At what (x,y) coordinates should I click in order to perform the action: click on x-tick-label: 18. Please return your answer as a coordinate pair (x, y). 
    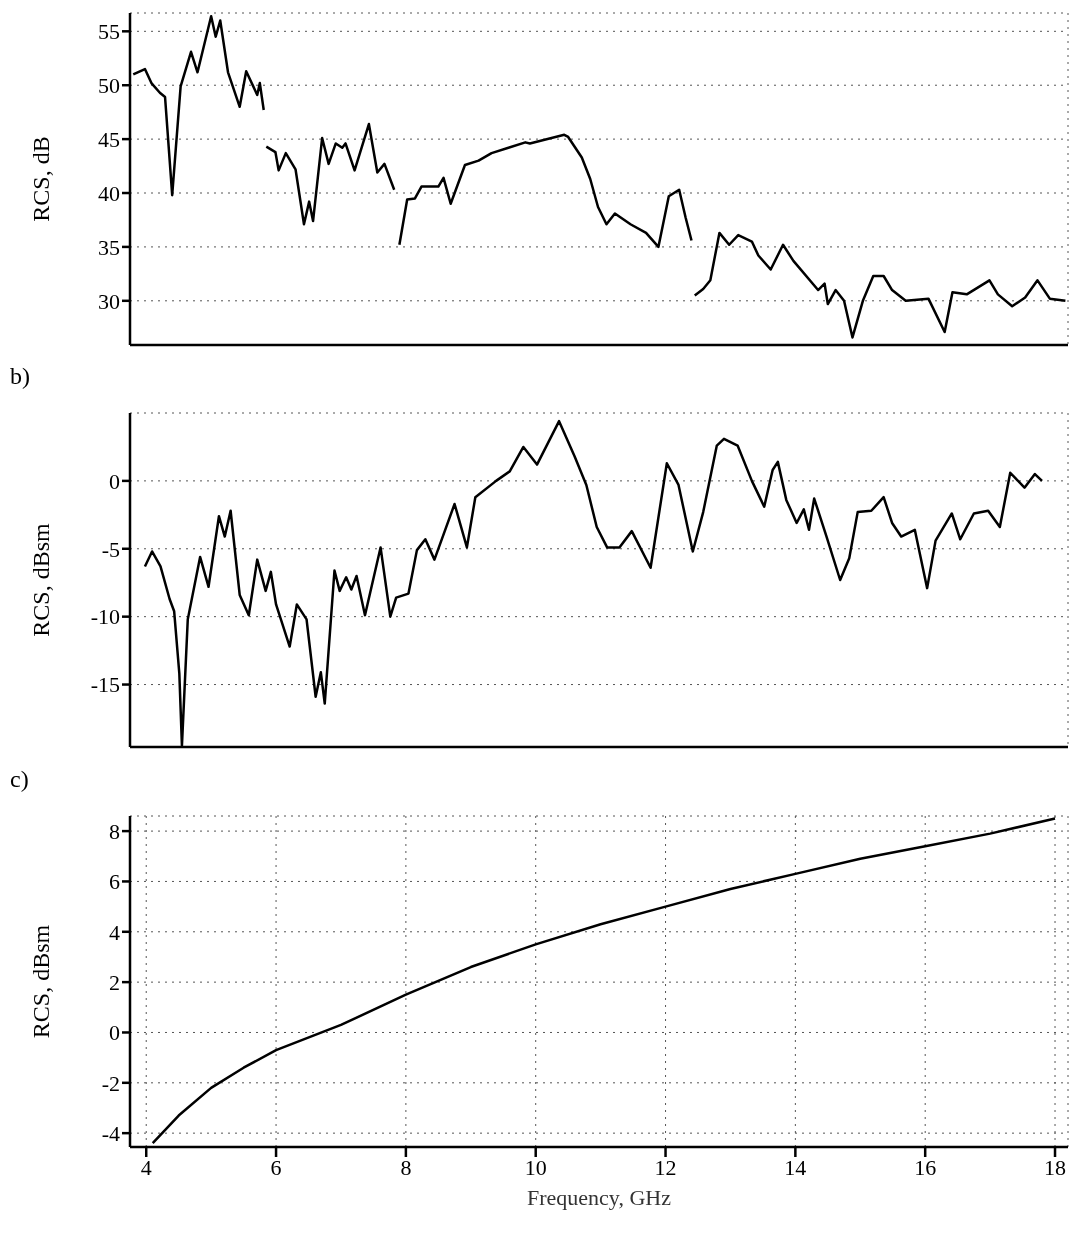
    Looking at the image, I should click on (1055, 1167).